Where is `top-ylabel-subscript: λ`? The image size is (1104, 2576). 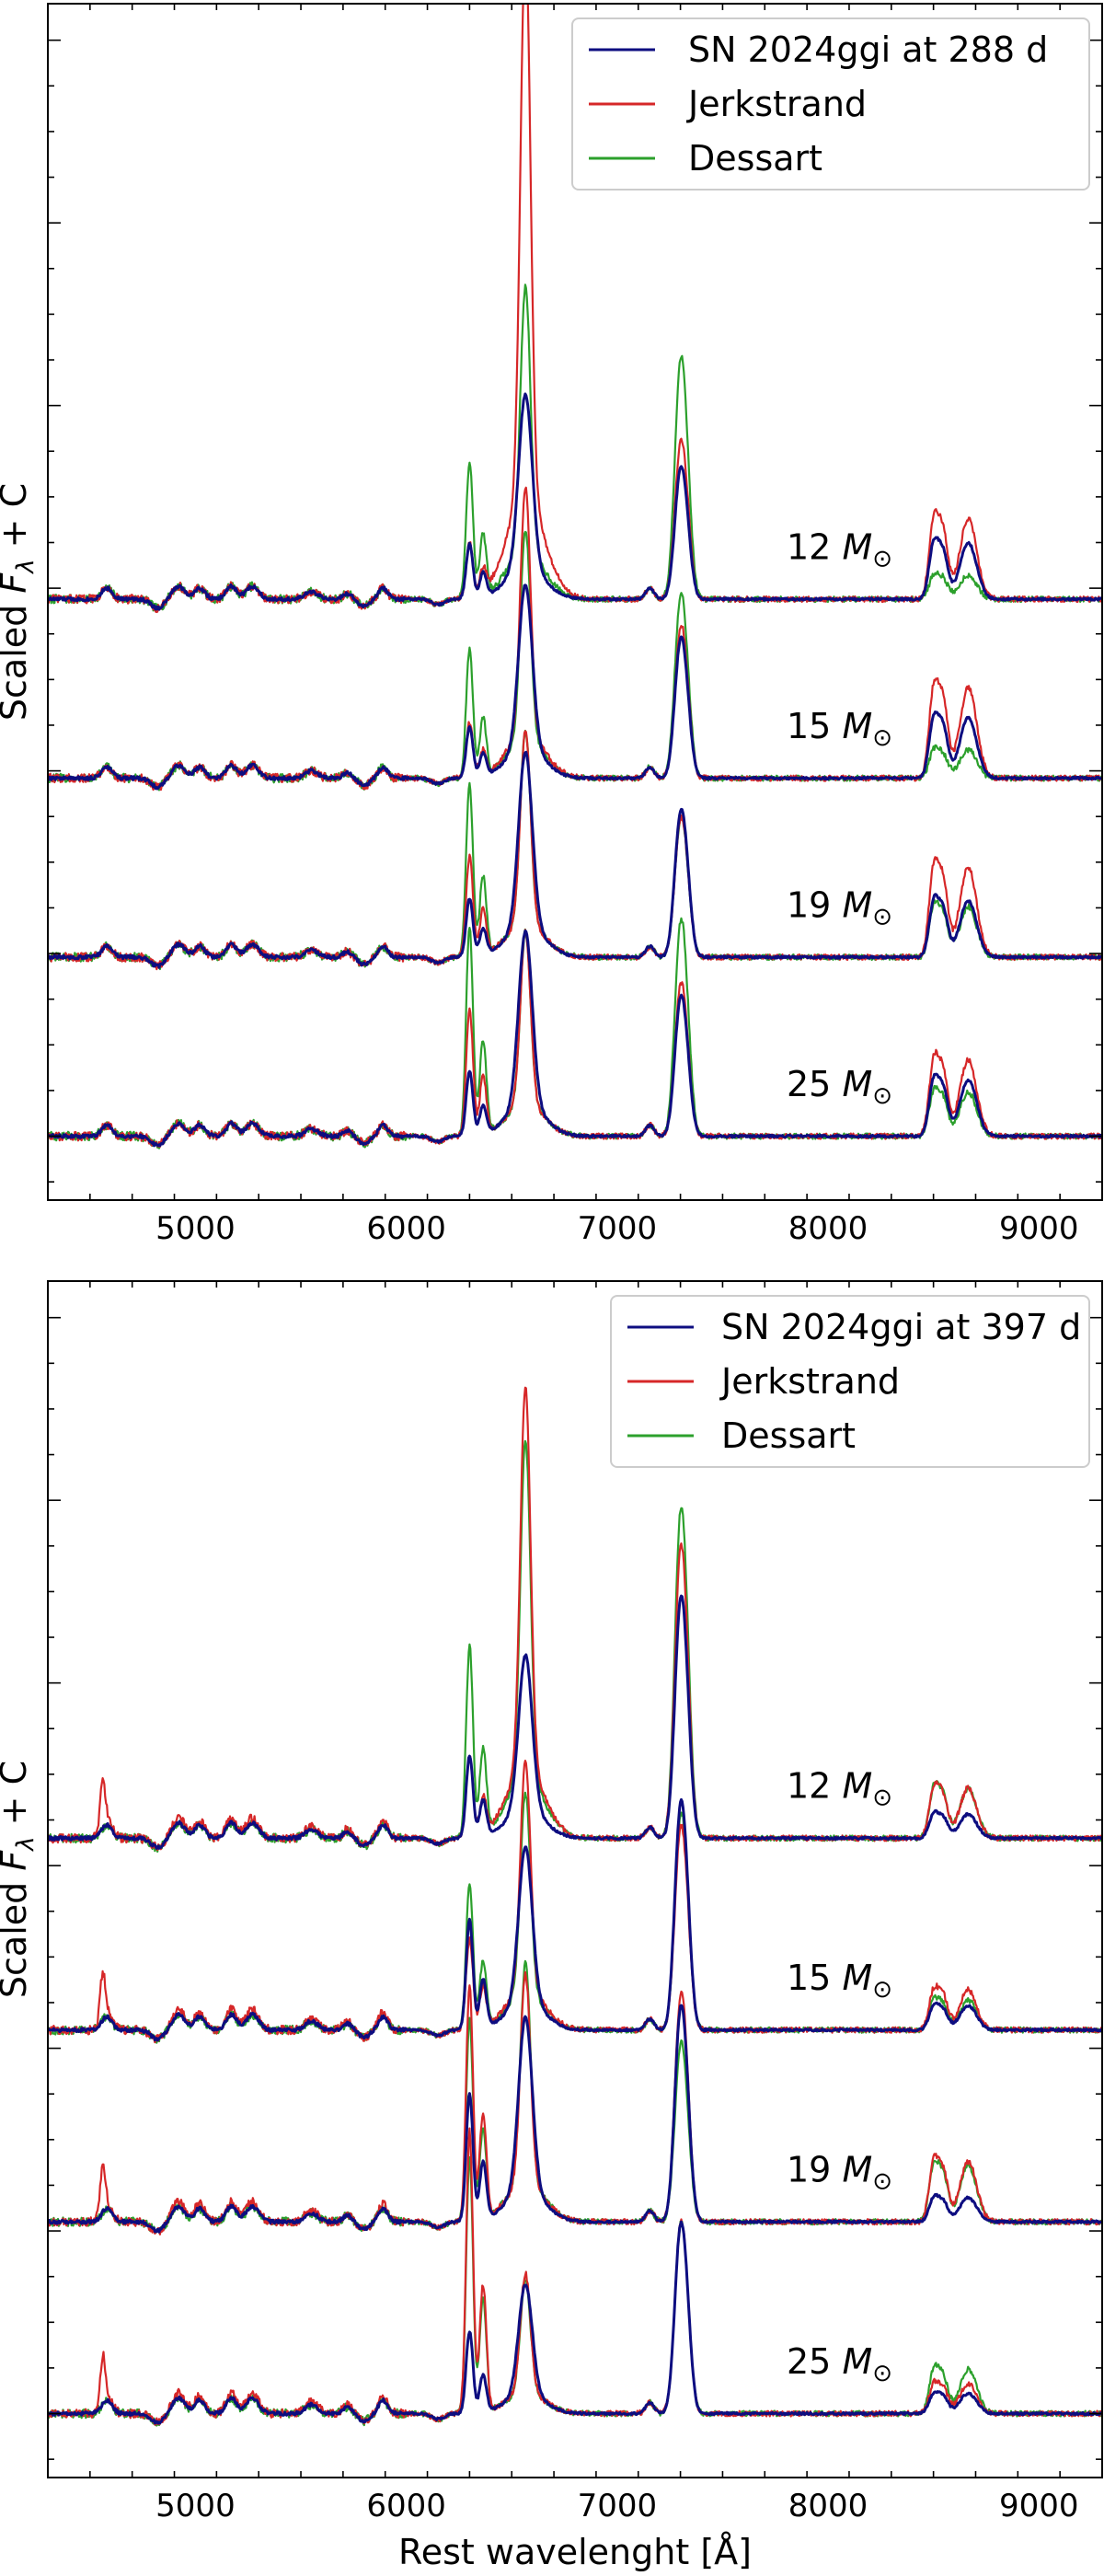
top-ylabel-subscript: λ is located at coordinates (26, 566).